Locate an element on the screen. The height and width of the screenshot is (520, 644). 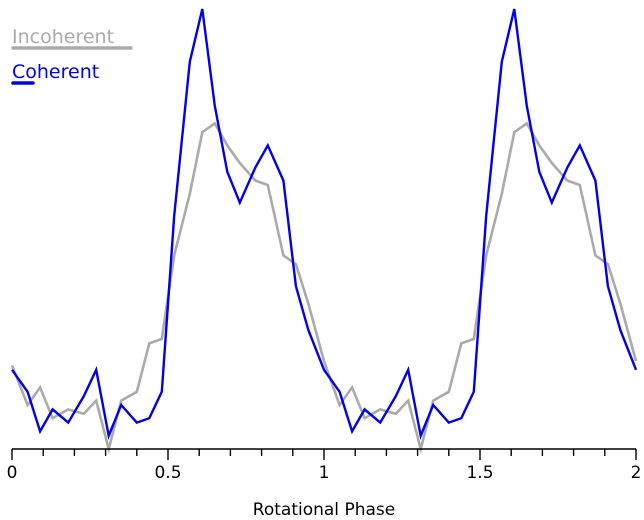
x-axis: 0 0.5 1 1.5 2 is located at coordinates (324, 465).